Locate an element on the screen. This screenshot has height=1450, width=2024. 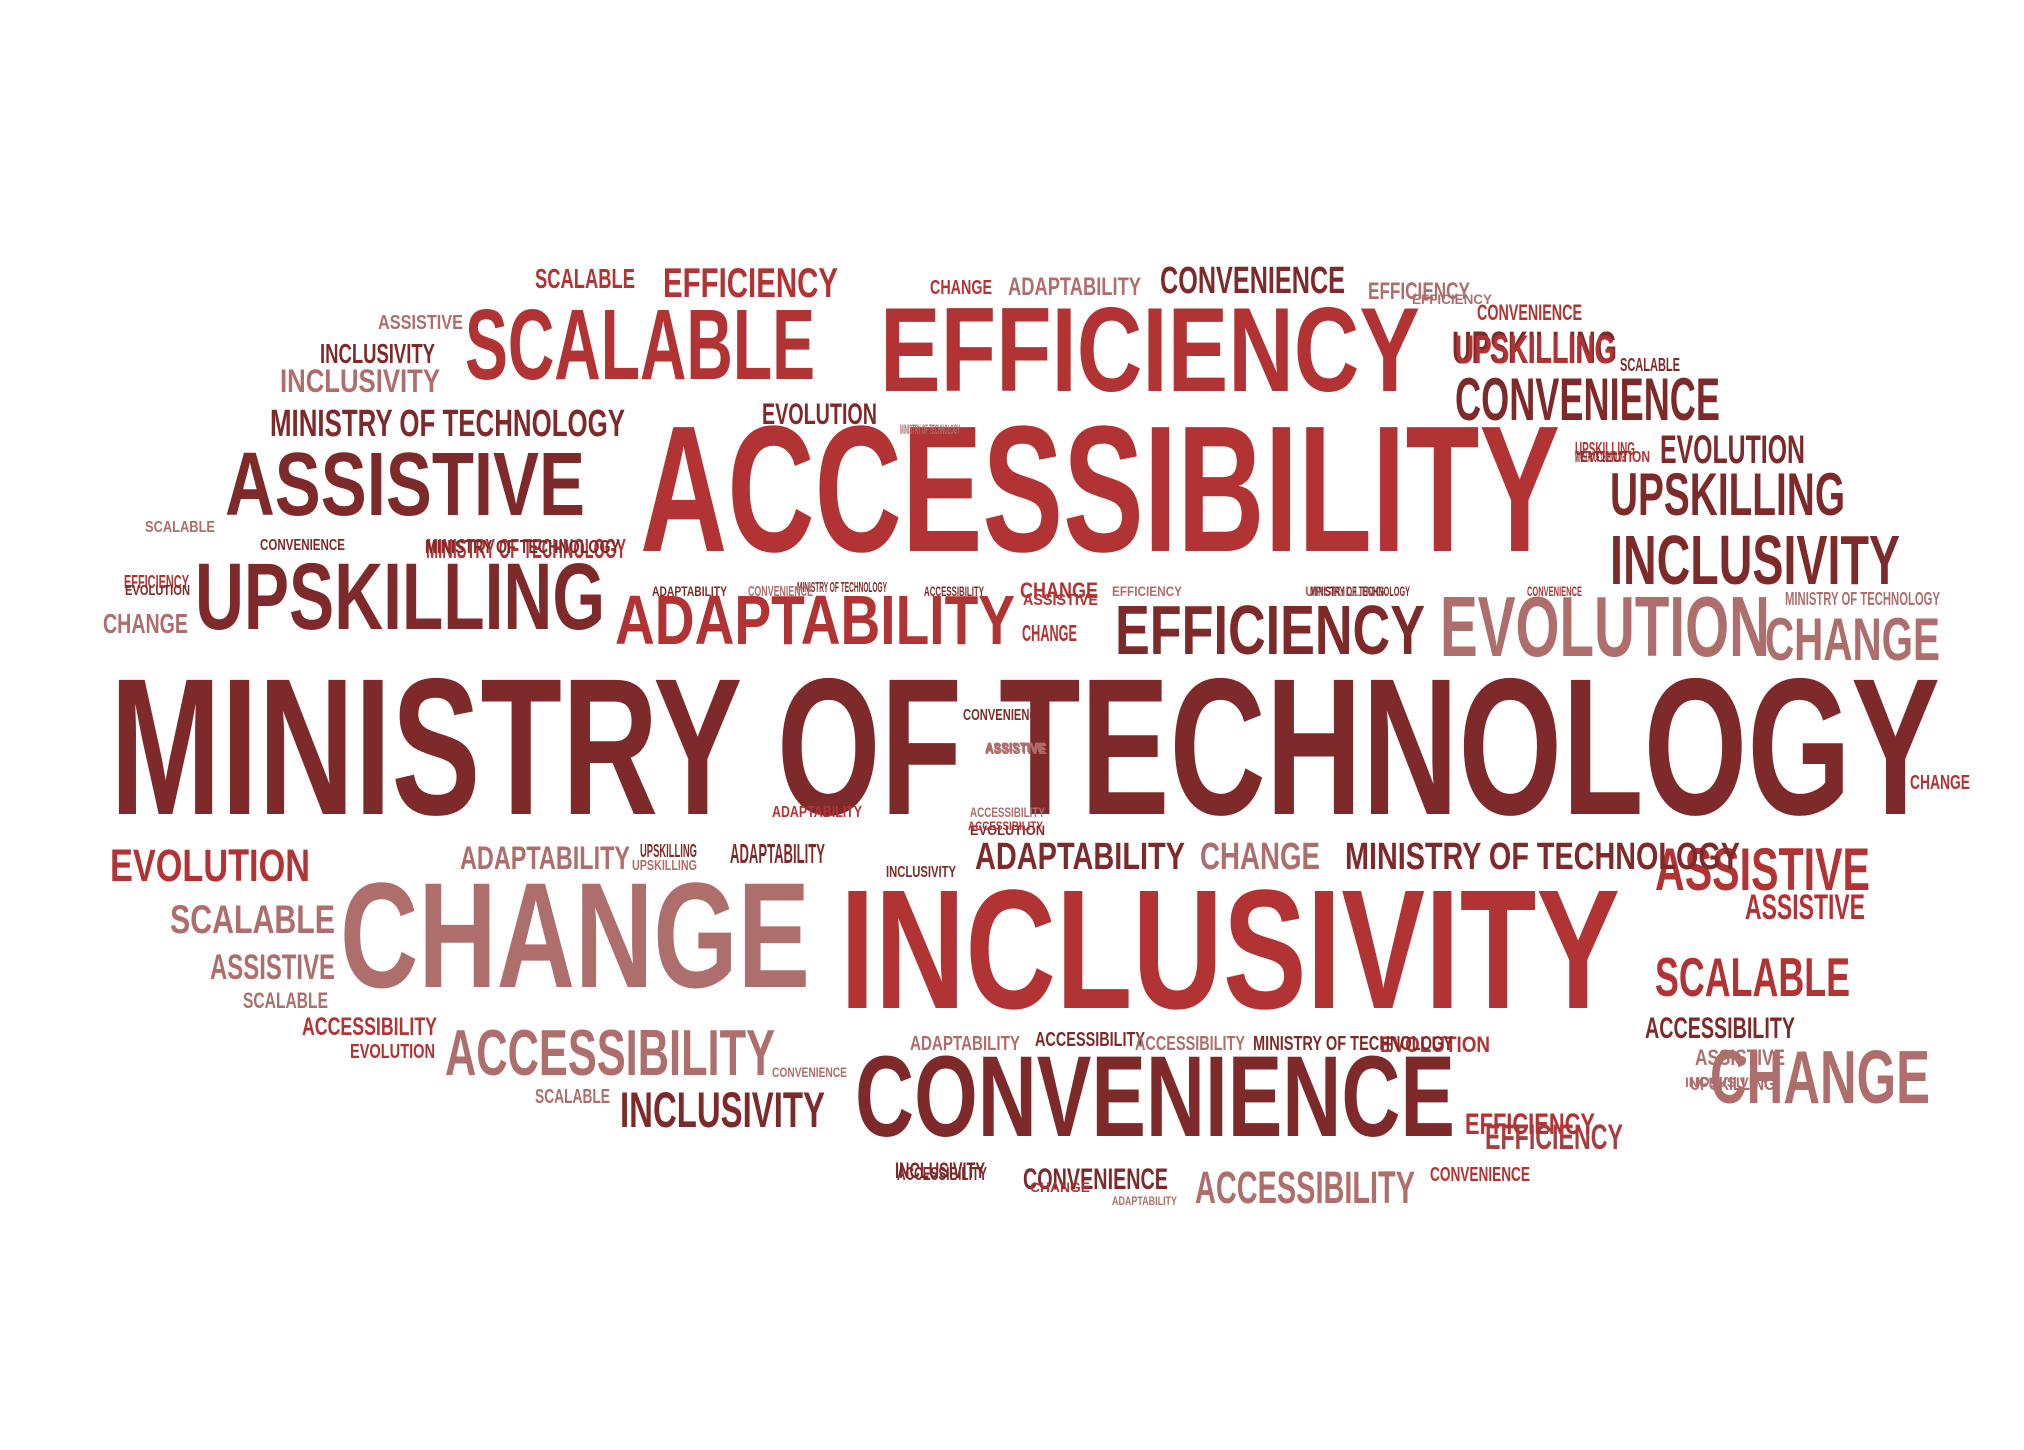
cloud-word-91: UPSKILLING is located at coordinates (664, 865).